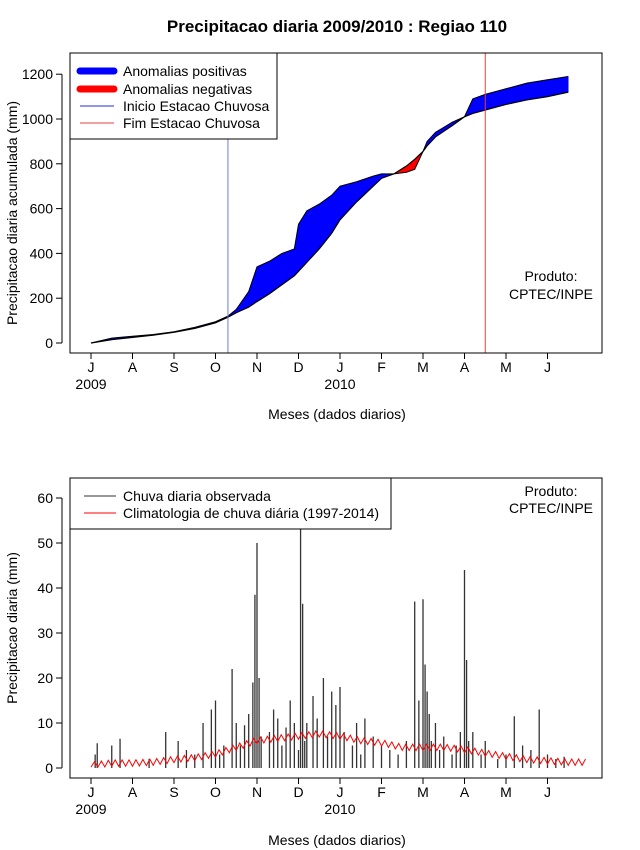 The width and height of the screenshot is (640, 850). What do you see at coordinates (251, 513) in the screenshot?
I see `legend-label-climatology: Climatologia de chuva diária (1997-2014)` at bounding box center [251, 513].